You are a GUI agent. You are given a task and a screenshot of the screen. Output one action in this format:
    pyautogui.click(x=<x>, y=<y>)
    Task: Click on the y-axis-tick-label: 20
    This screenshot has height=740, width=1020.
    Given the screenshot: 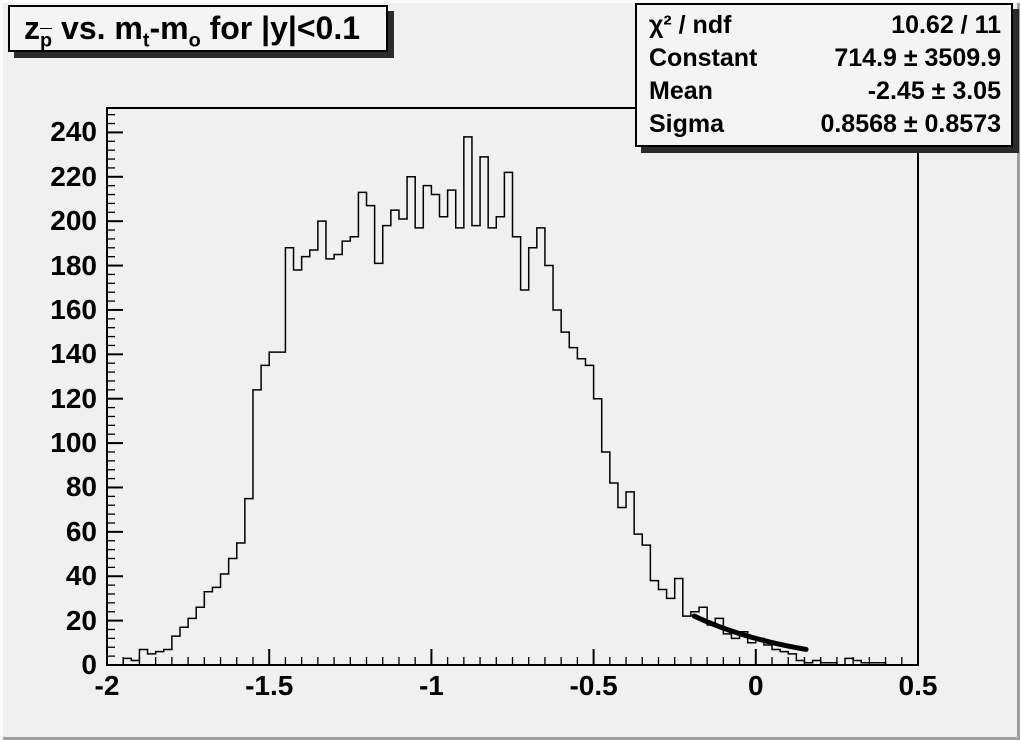 What is the action you would take?
    pyautogui.click(x=81, y=620)
    